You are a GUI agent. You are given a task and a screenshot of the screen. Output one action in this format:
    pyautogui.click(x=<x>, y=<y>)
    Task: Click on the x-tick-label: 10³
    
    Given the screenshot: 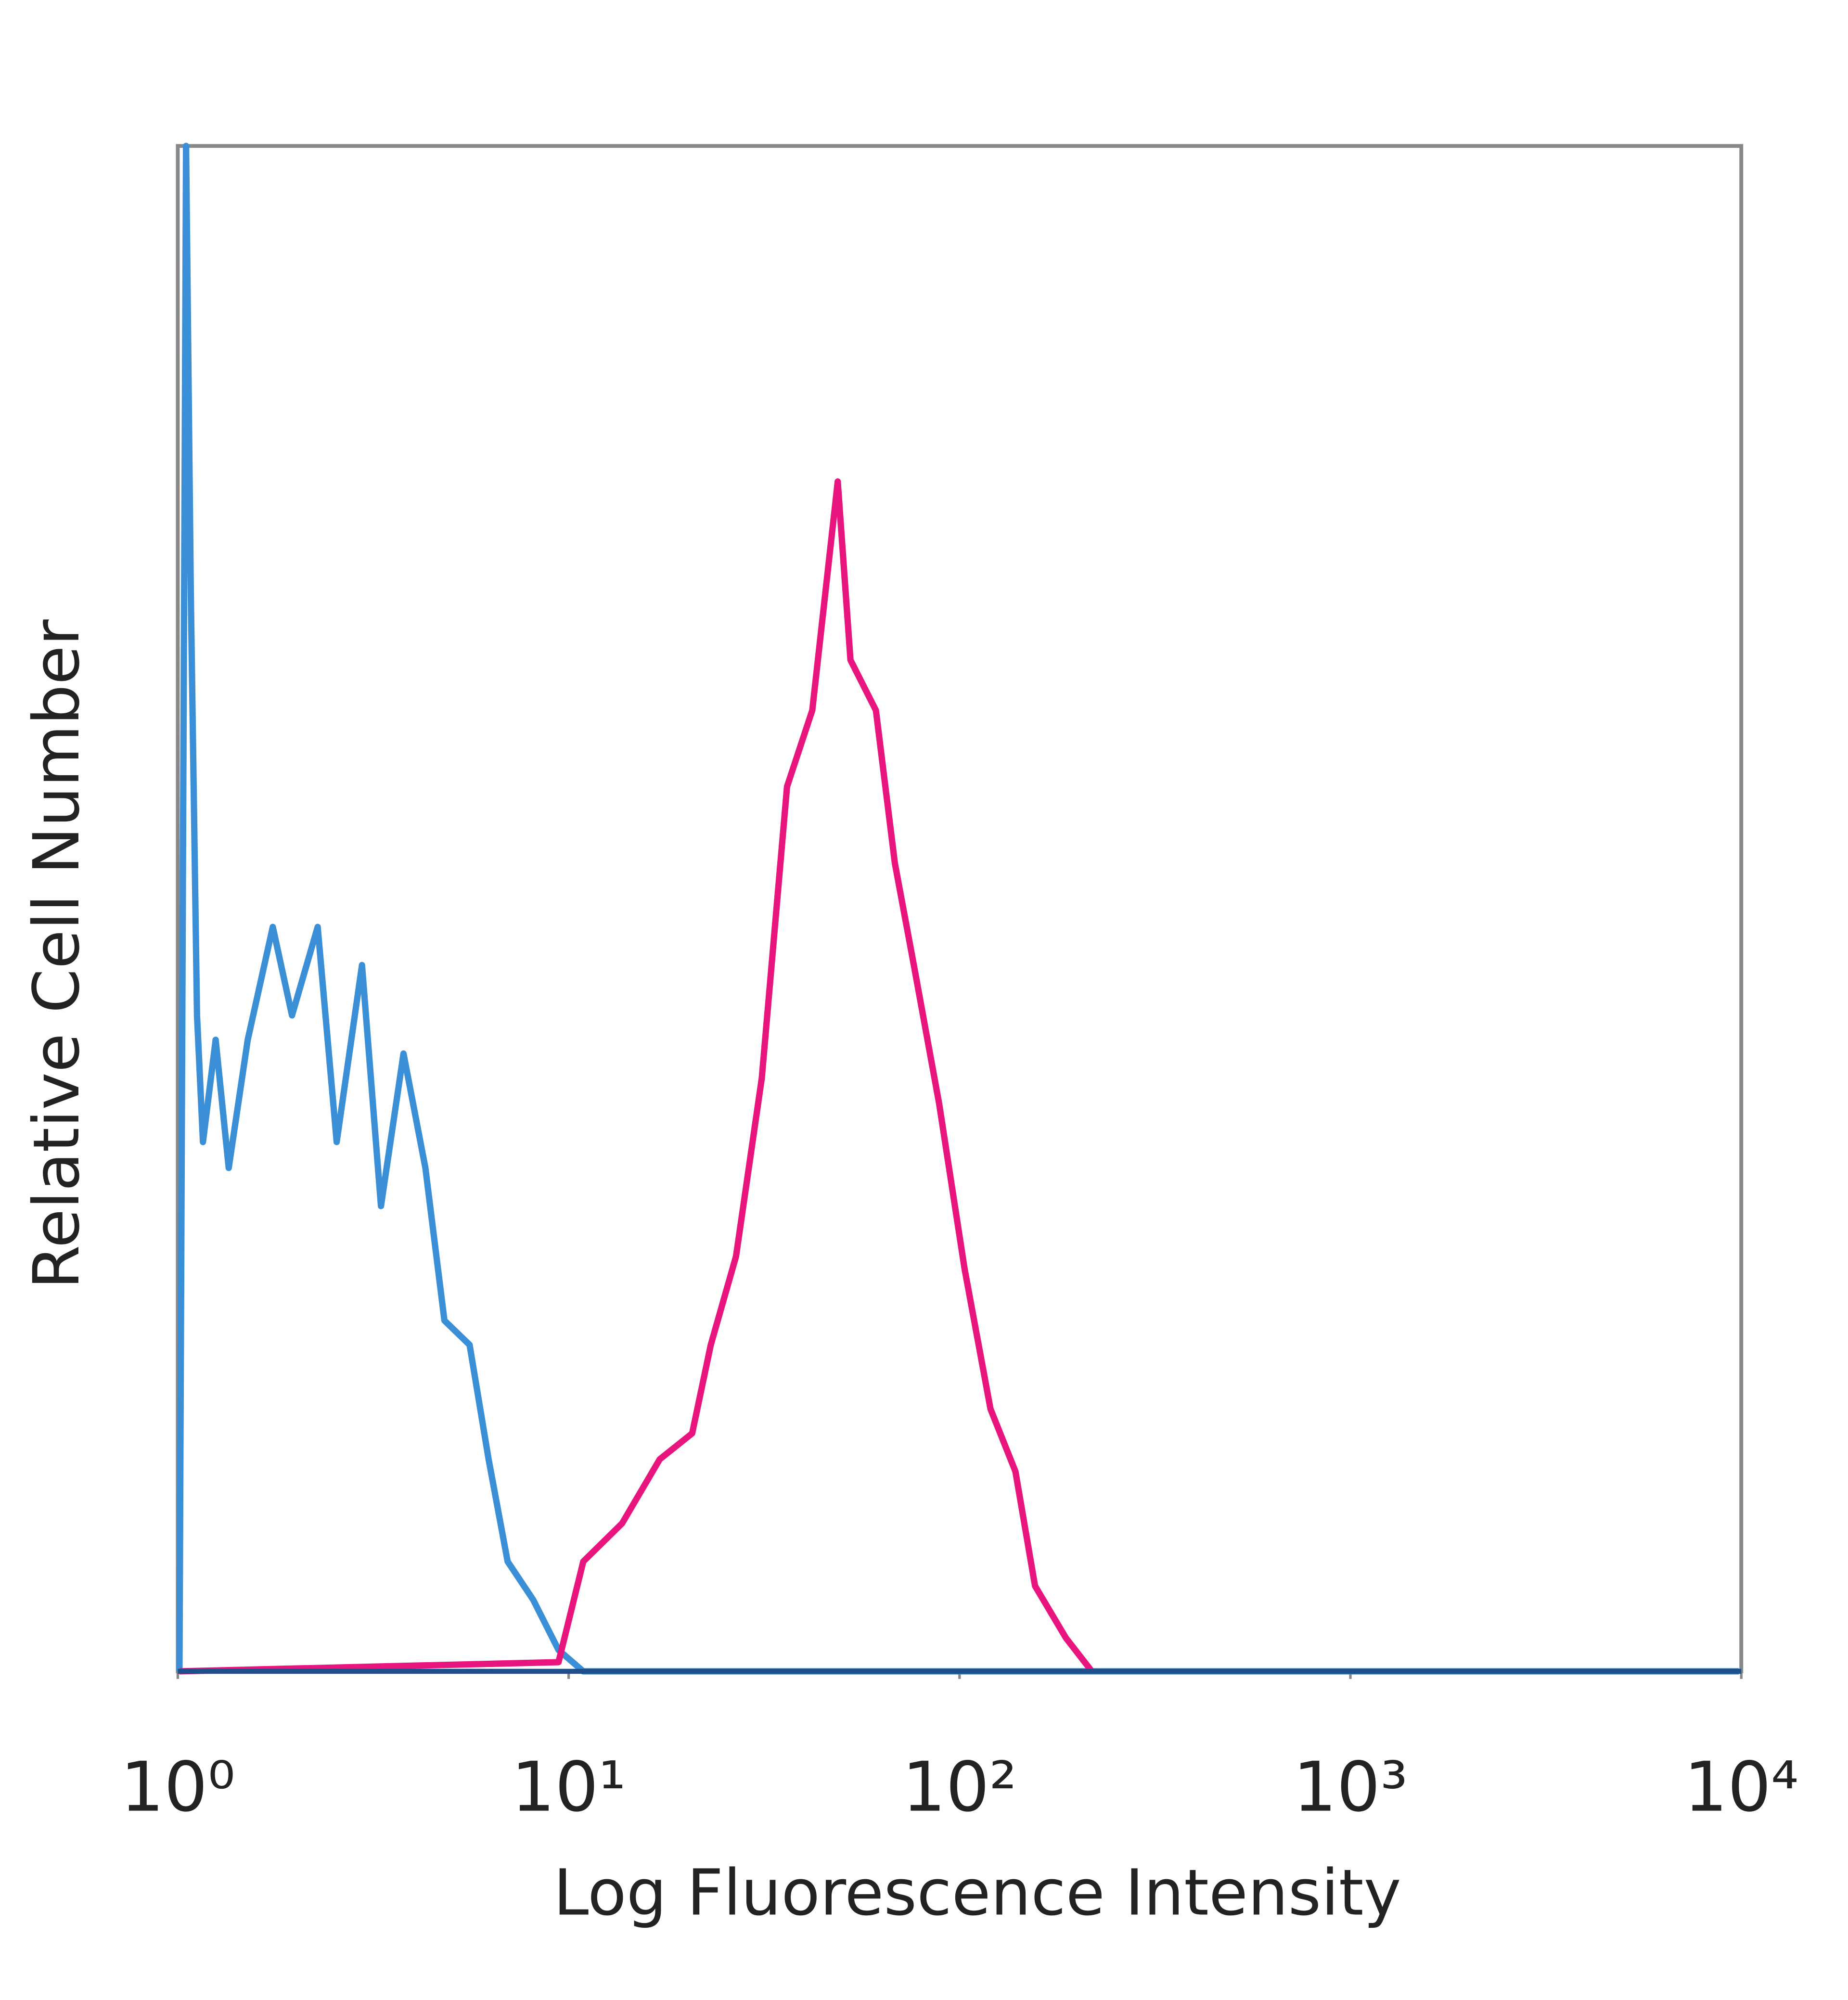 What is the action you would take?
    pyautogui.click(x=1350, y=1787)
    